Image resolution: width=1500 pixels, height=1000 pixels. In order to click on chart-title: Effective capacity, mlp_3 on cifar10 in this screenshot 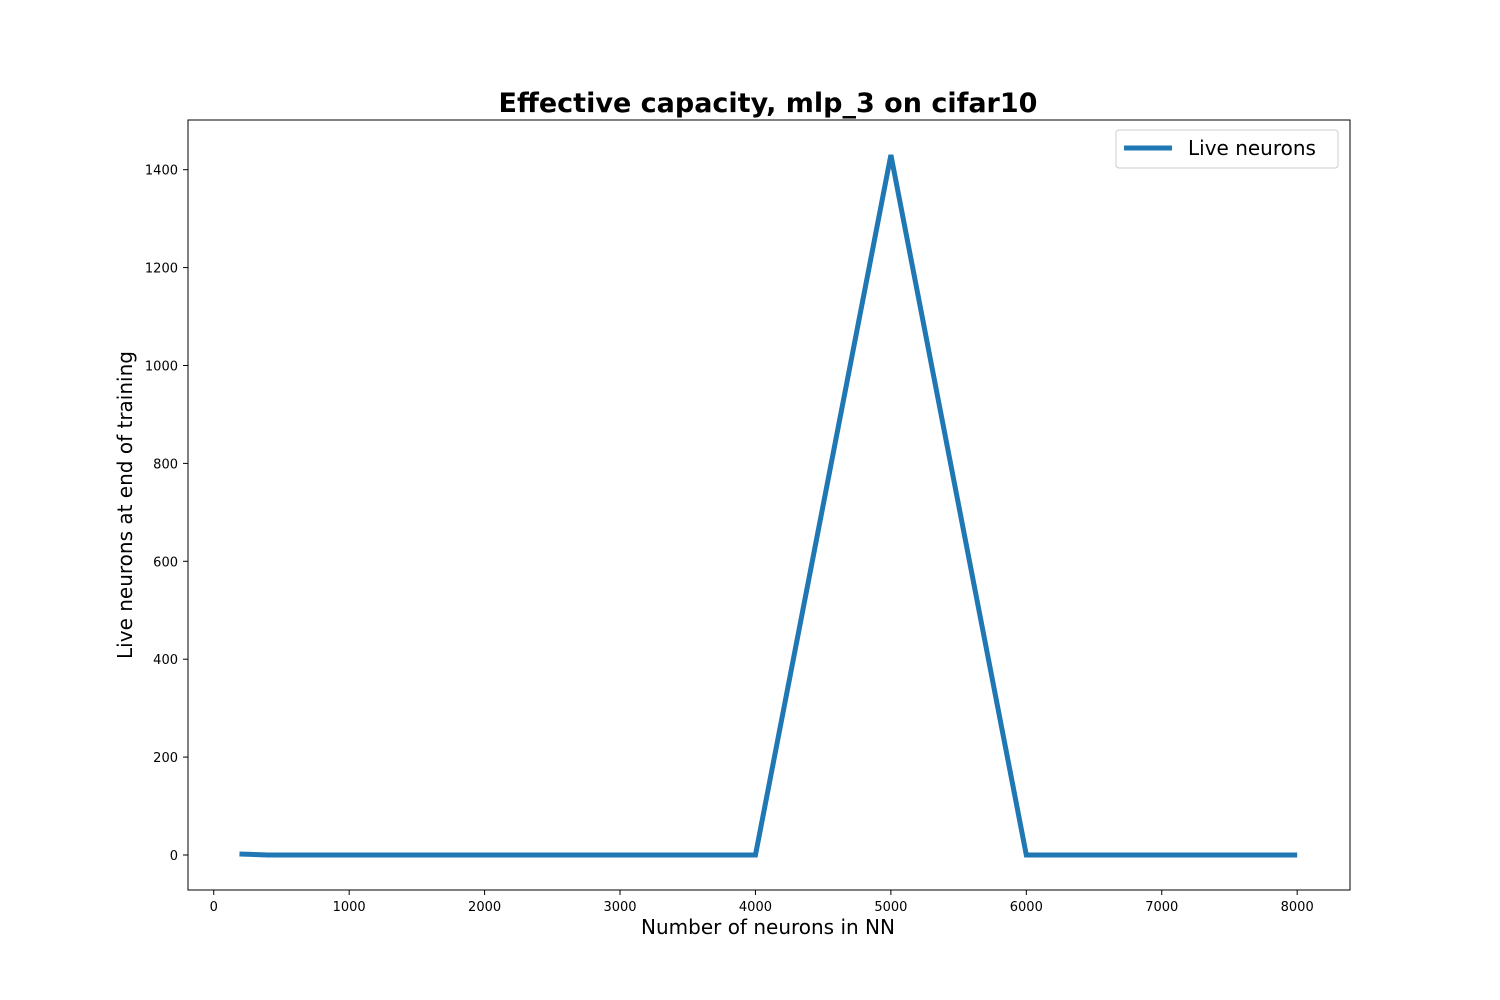, I will do `click(768, 103)`.